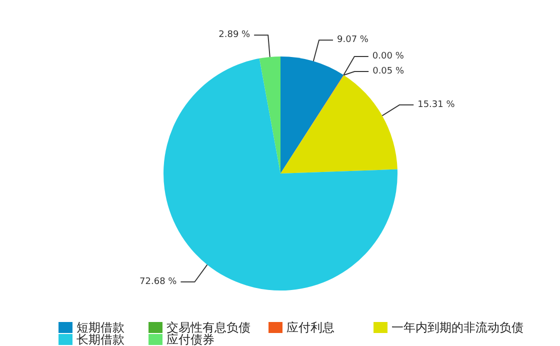 The image size is (560, 346). Describe the element at coordinates (190, 339) in the screenshot. I see `legend-label: 应付债券` at that location.